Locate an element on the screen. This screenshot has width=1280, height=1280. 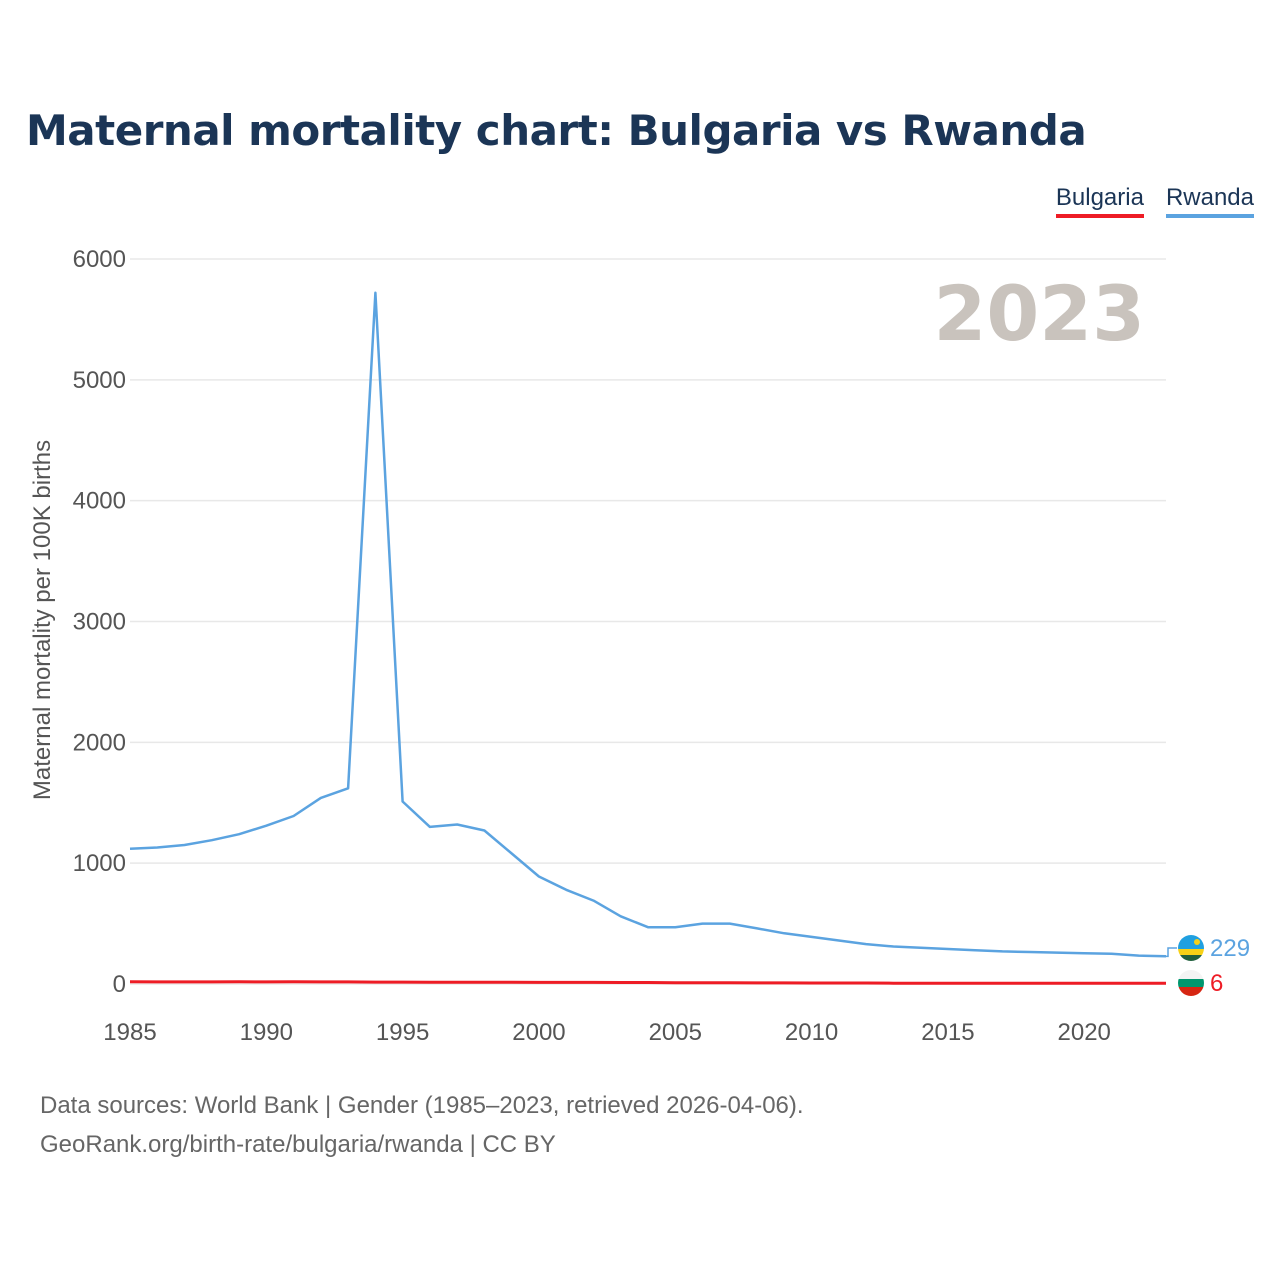
x-tick-label: 1990 is located at coordinates (266, 1032).